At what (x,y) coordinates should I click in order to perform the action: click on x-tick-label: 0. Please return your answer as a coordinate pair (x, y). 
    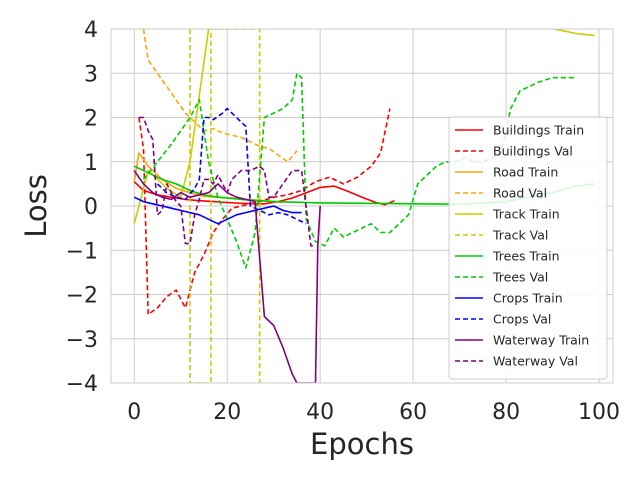
    Looking at the image, I should click on (134, 412).